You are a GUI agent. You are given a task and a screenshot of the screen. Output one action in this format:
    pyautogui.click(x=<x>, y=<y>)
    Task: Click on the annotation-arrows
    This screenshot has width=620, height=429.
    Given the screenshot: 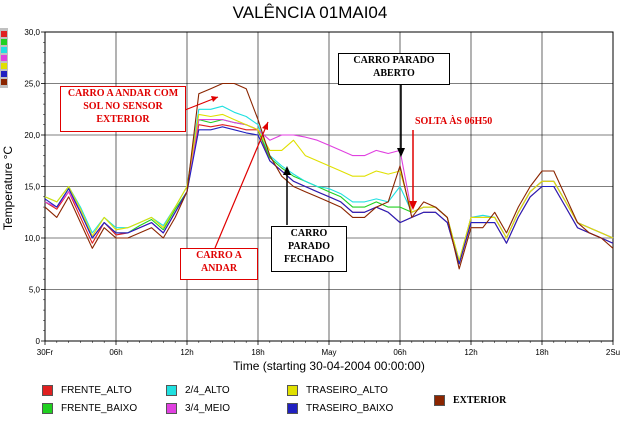 What is the action you would take?
    pyautogui.click(x=300, y=166)
    